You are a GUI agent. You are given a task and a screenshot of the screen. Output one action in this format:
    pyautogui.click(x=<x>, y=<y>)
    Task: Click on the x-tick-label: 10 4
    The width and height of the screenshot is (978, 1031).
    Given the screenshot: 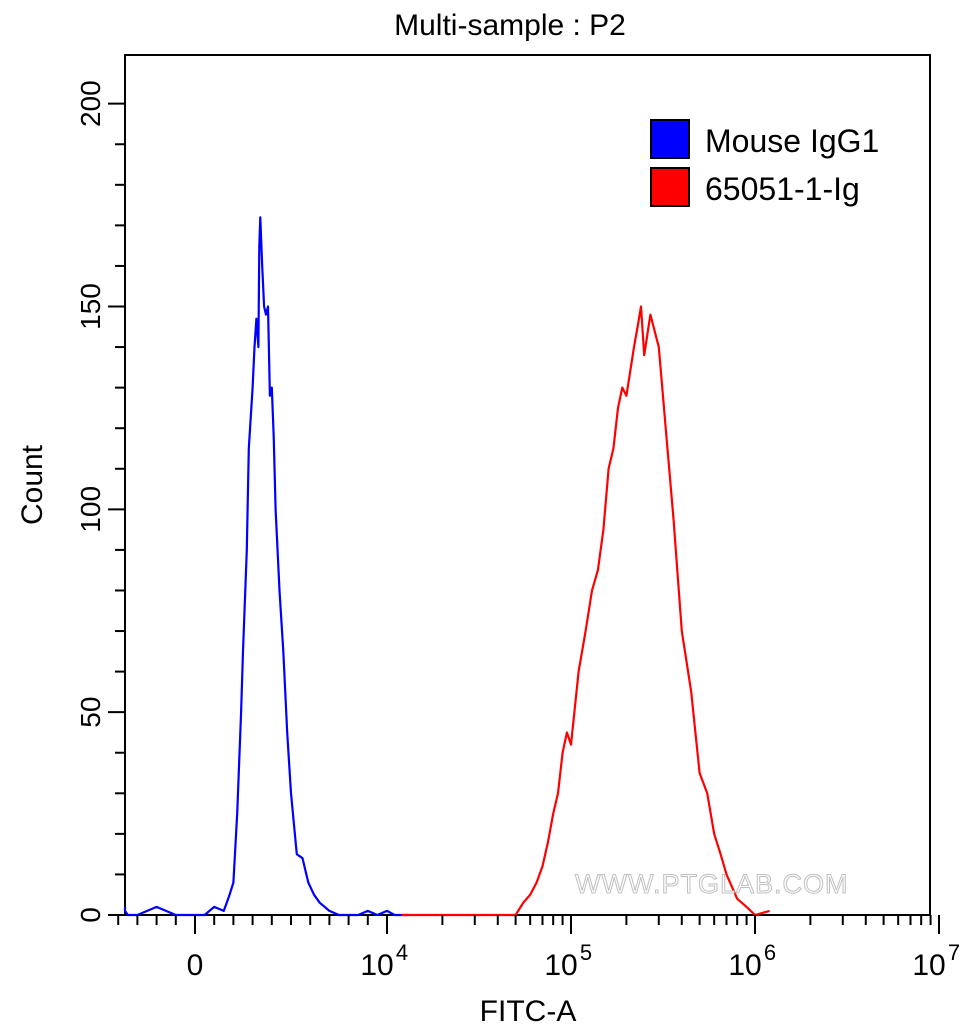 What is the action you would take?
    pyautogui.click(x=384, y=961)
    